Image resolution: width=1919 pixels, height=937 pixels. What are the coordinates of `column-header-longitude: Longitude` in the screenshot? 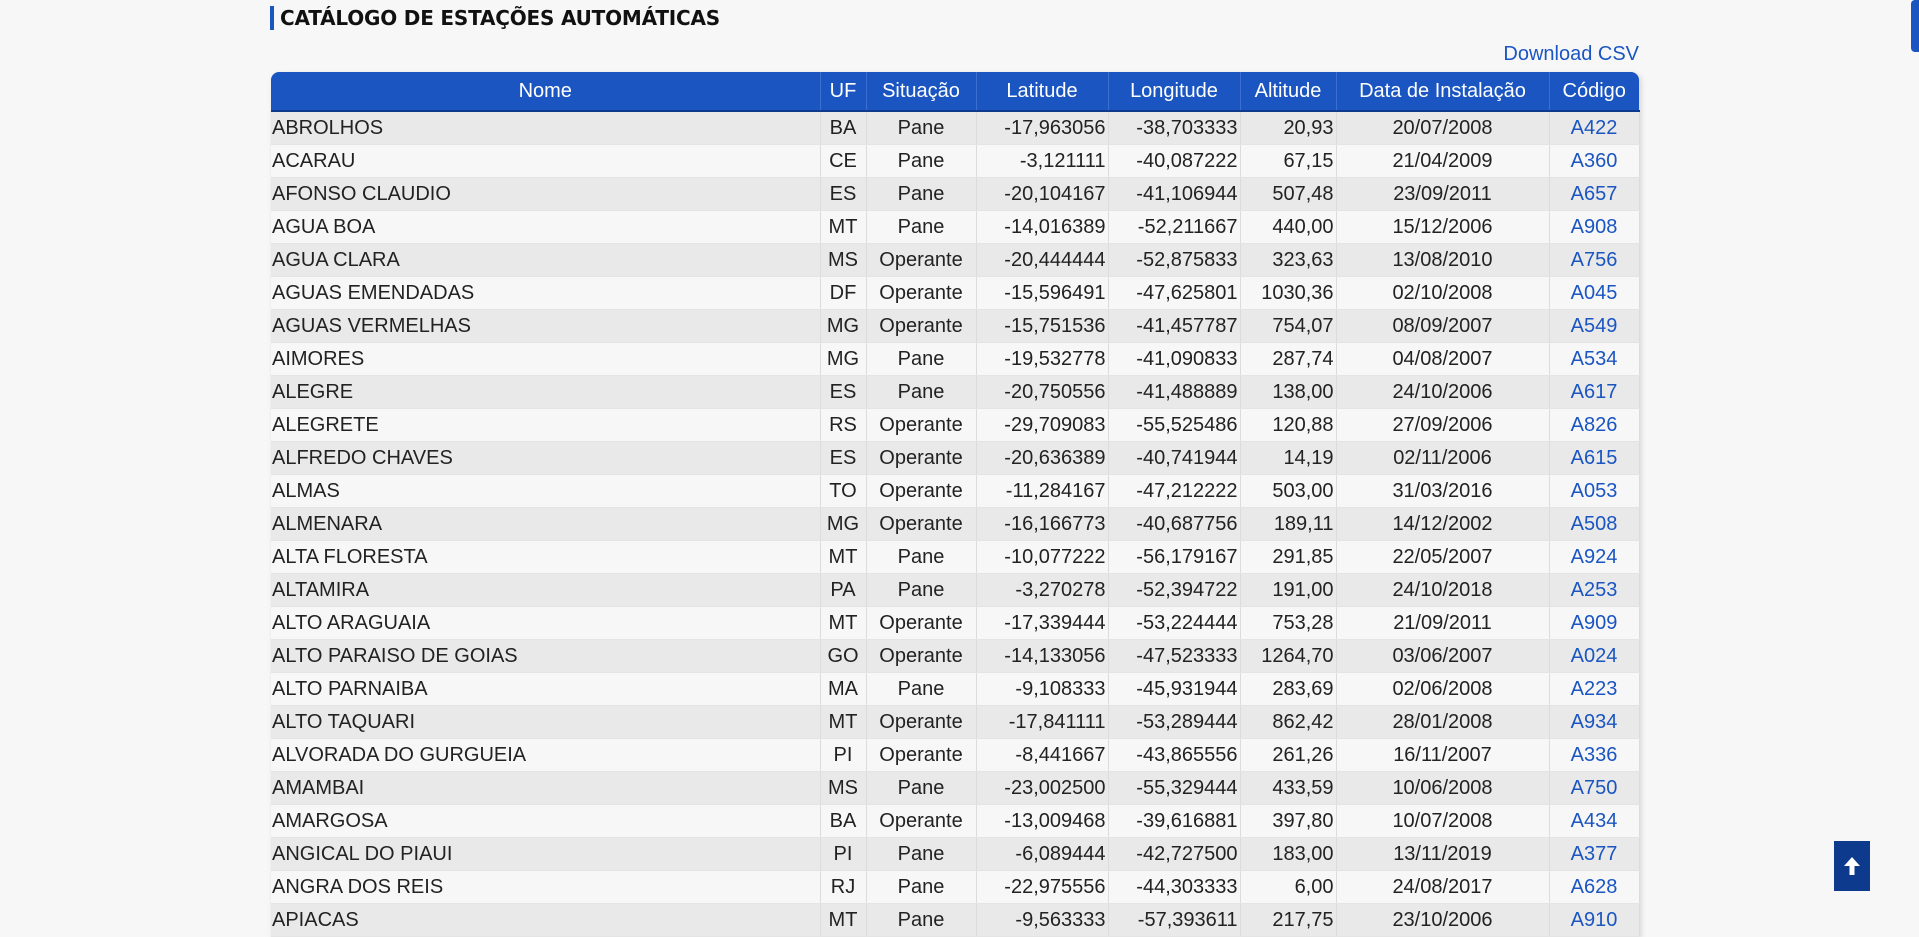 It's located at (1174, 92).